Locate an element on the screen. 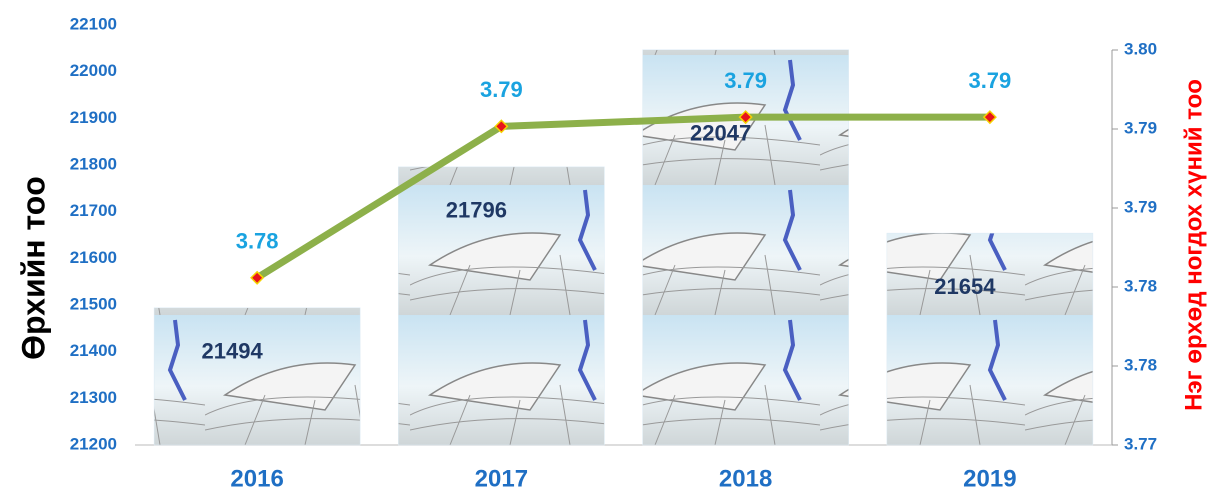  bar-label: 21494 is located at coordinates (233, 351).